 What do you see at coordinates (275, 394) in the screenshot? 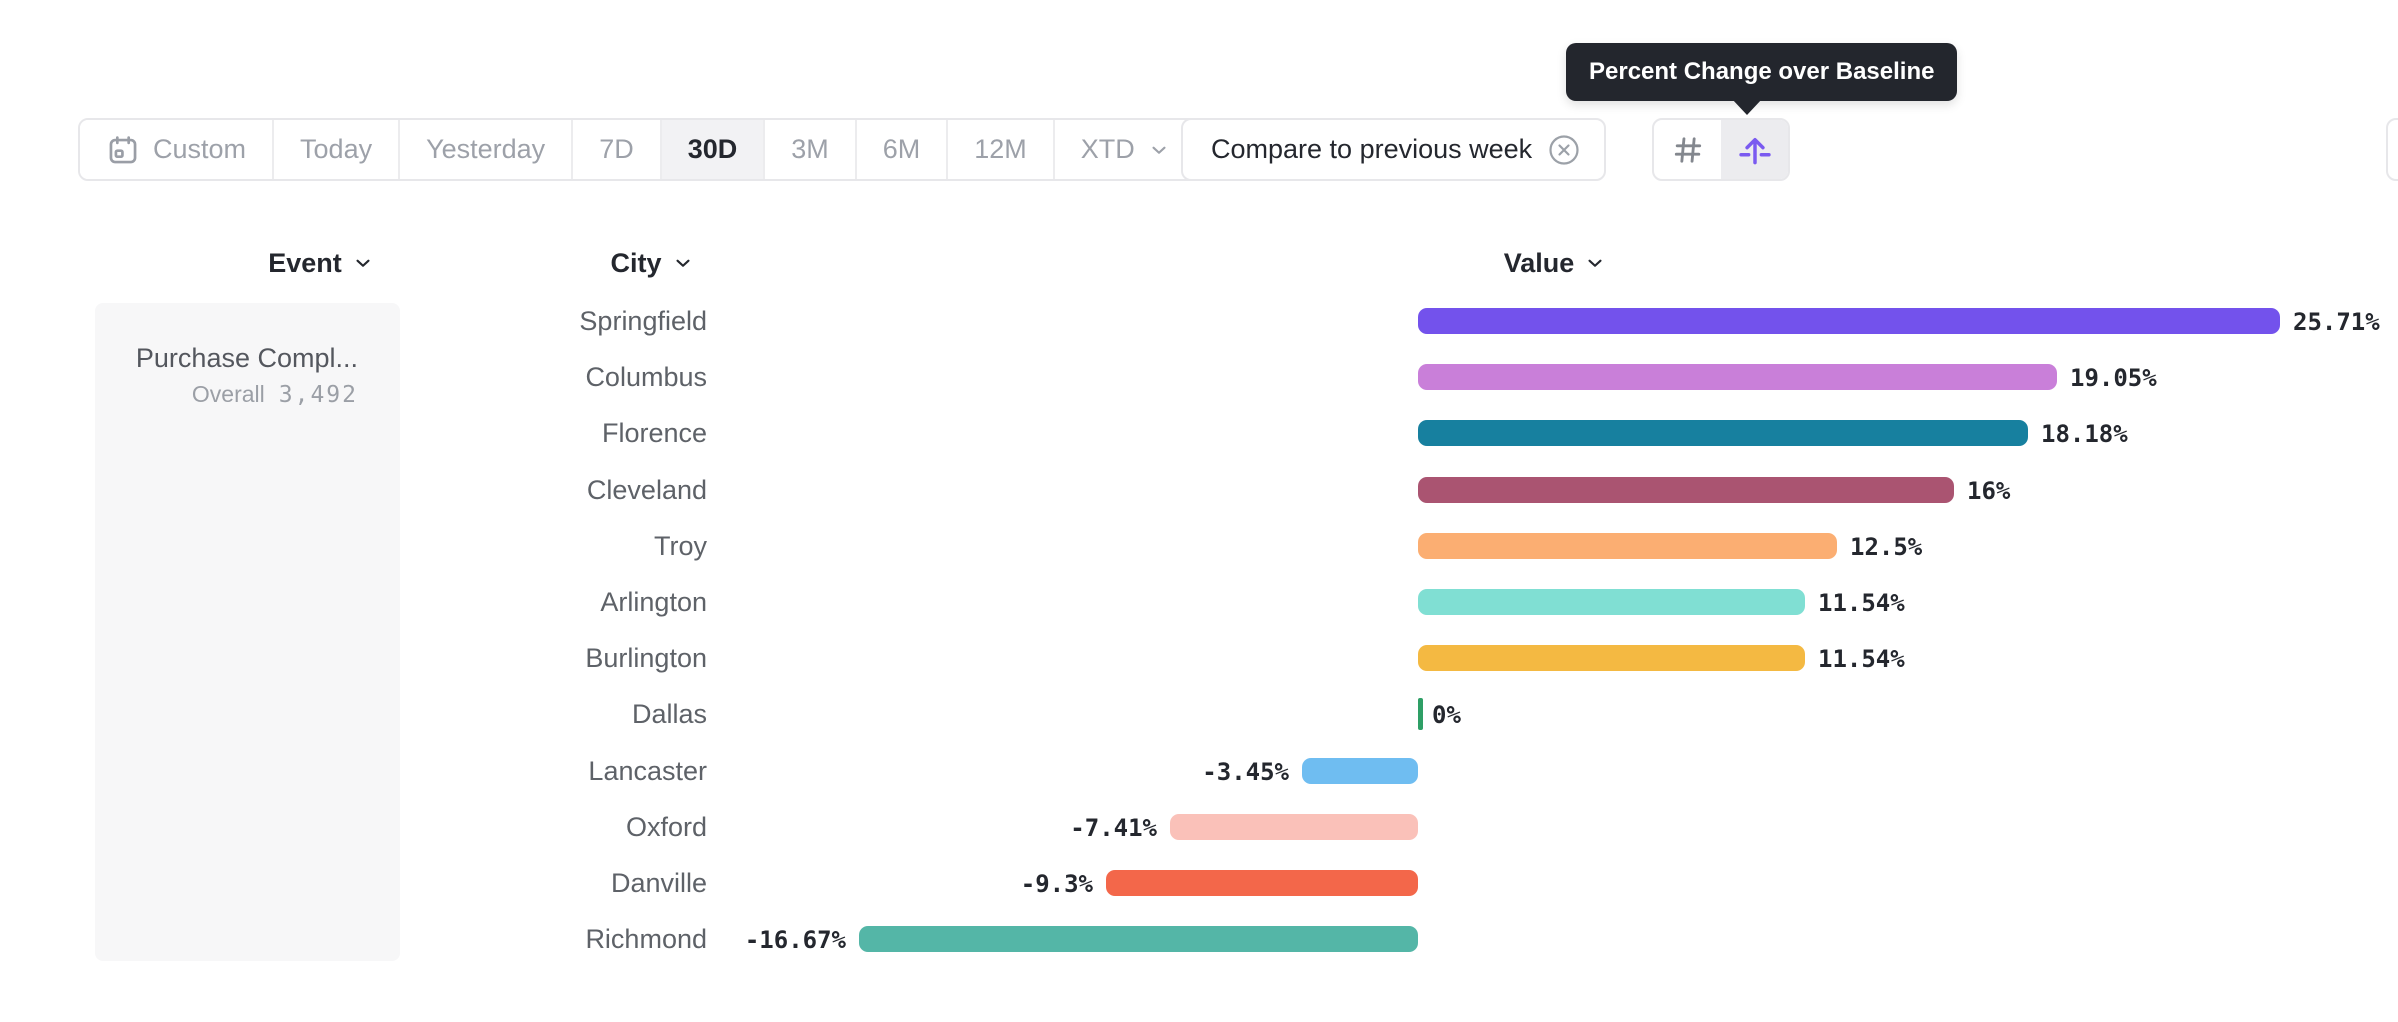
I see `event-overall: Overall 3,492` at bounding box center [275, 394].